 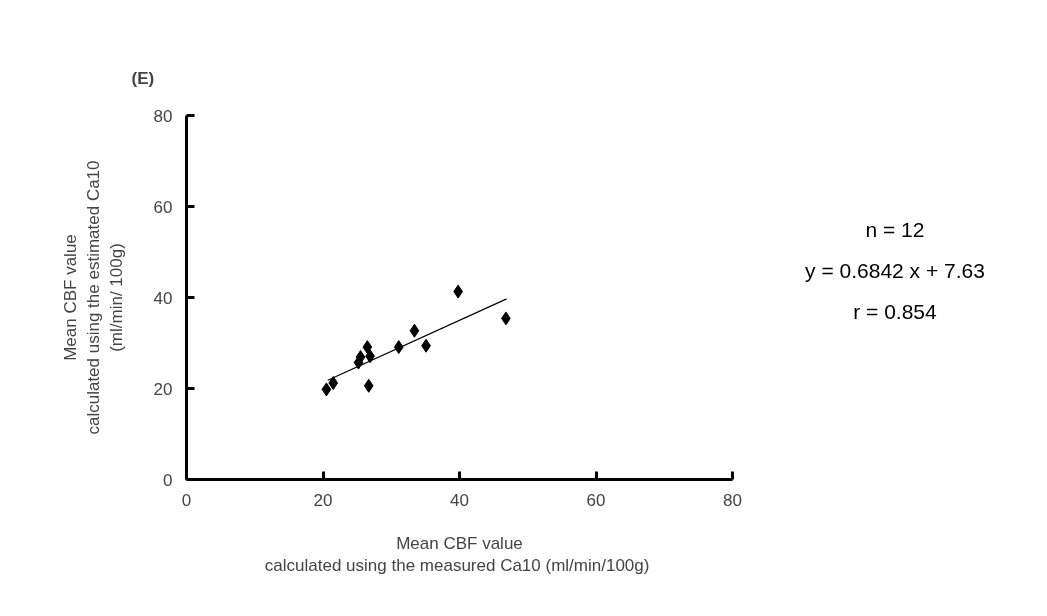 I want to click on x-tick-label: 40, so click(x=459, y=500).